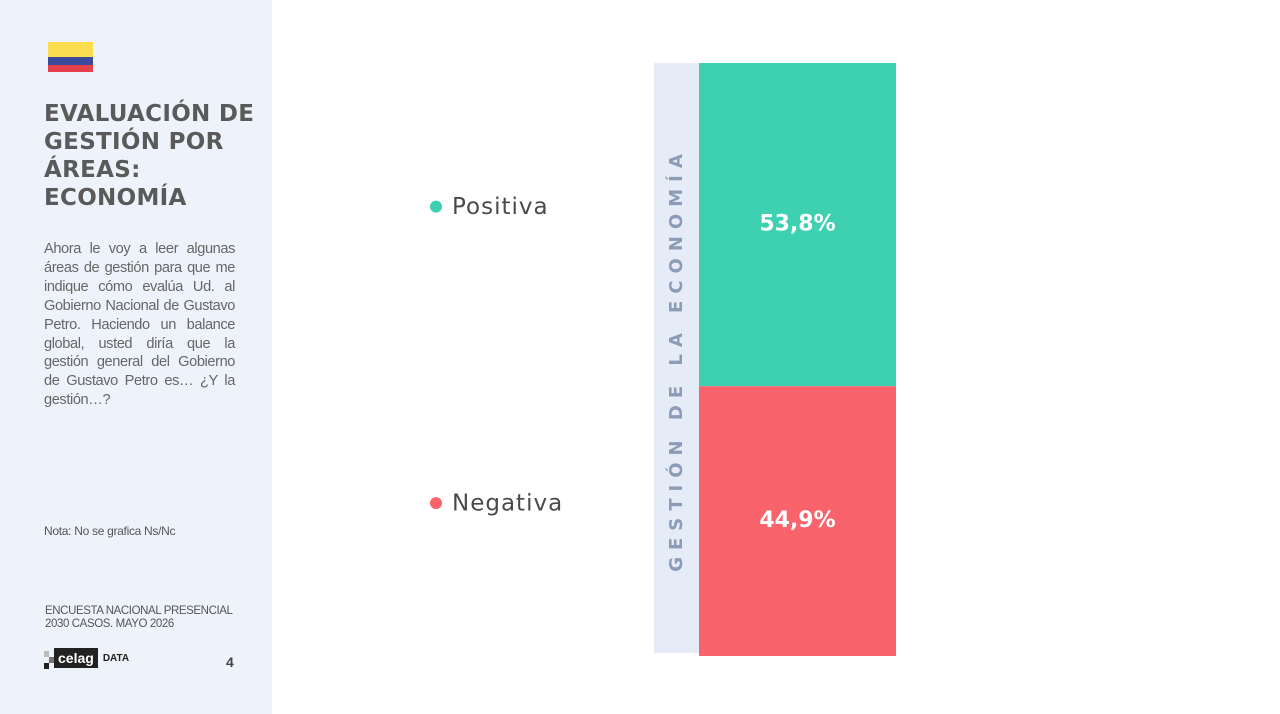 The width and height of the screenshot is (1280, 714). I want to click on logo-icon, so click(49, 660).